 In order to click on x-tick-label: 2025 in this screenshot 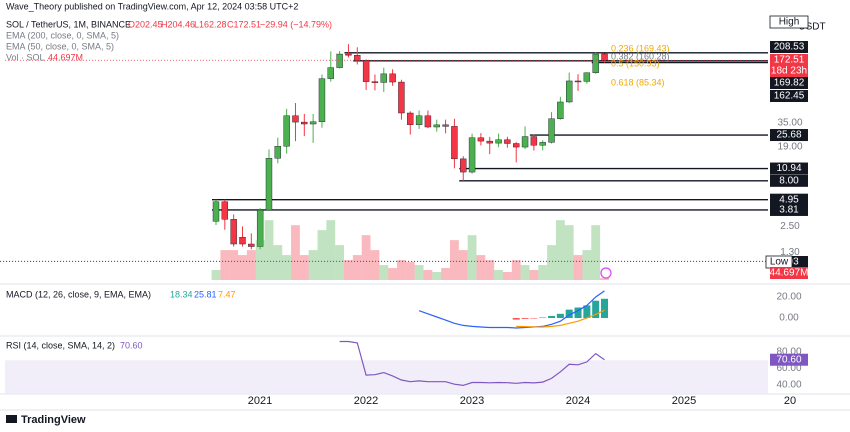, I will do `click(684, 401)`.